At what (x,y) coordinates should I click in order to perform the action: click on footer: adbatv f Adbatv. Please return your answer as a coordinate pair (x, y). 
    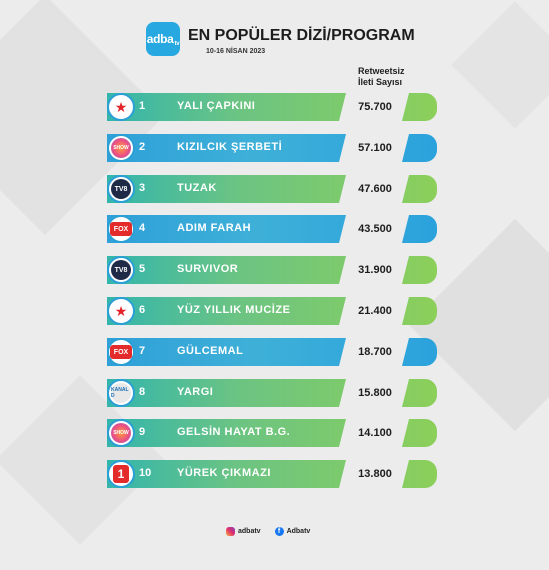
    Looking at the image, I should click on (268, 531).